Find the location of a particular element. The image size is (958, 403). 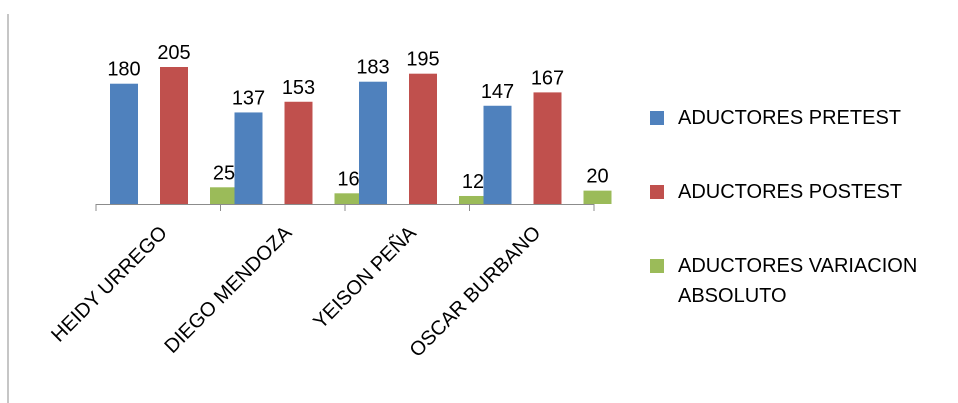

x-tick-label-4: OSCAR BURBANO is located at coordinates (476, 292).